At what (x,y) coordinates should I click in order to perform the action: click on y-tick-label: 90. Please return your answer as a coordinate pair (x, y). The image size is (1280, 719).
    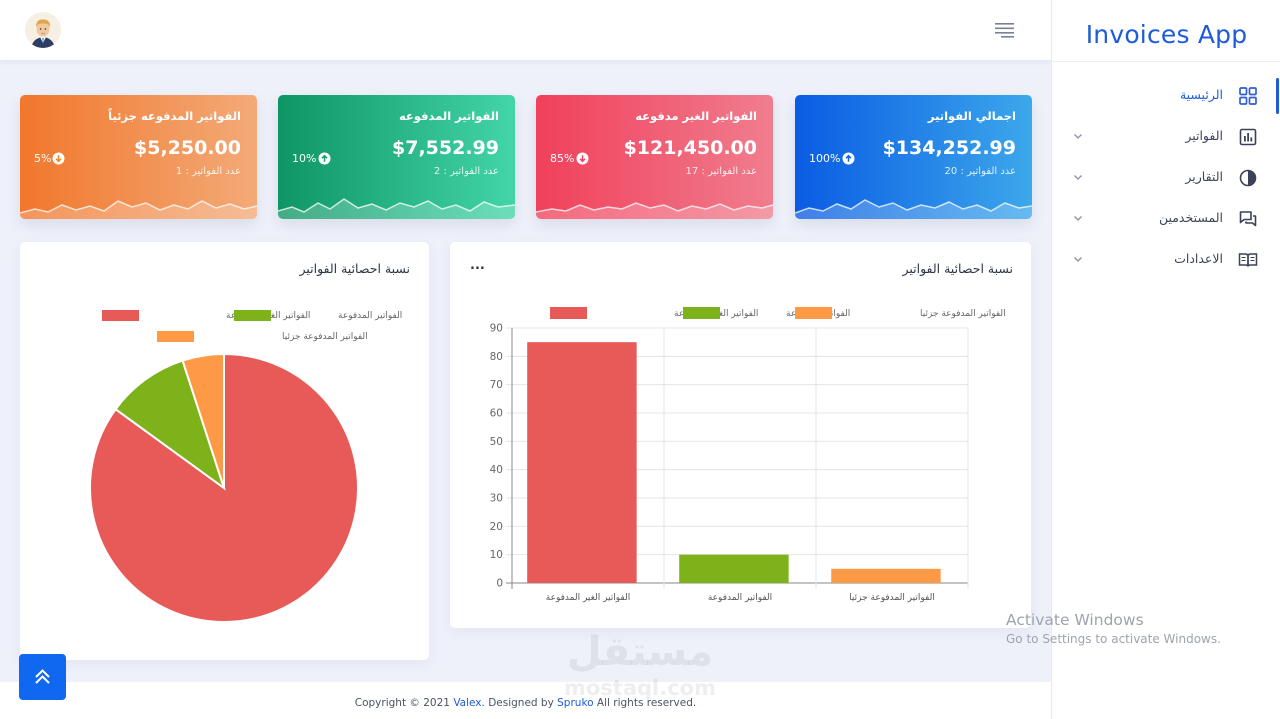
    Looking at the image, I should click on (496, 329).